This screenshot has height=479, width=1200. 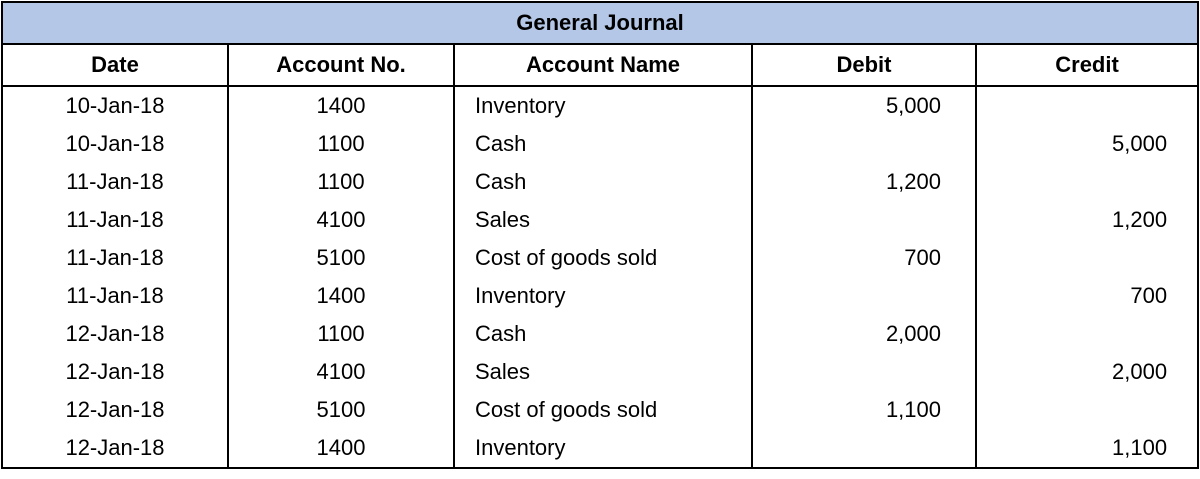 I want to click on journal-row: 12-Jan-18 1400 Inventory 1,100, so click(x=600, y=449).